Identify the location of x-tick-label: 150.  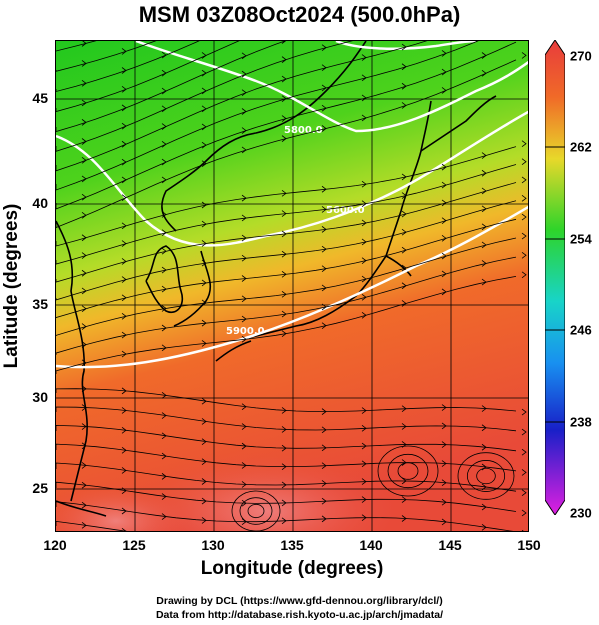
(529, 545).